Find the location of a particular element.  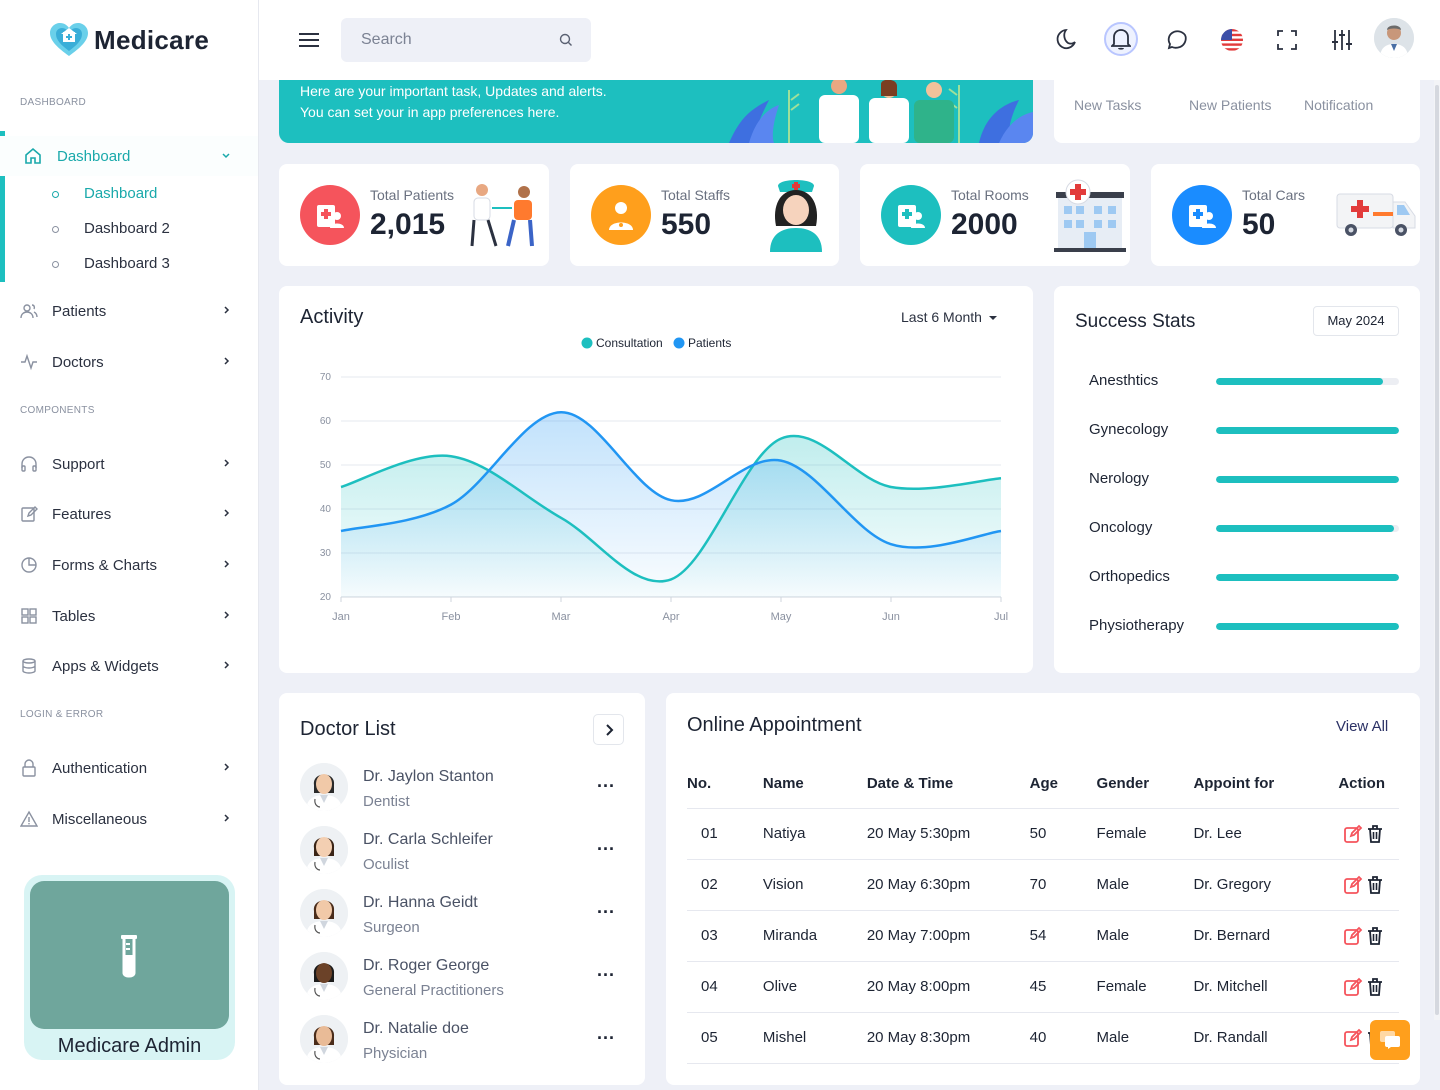

promo-card: Medicare Admin is located at coordinates (129, 967).